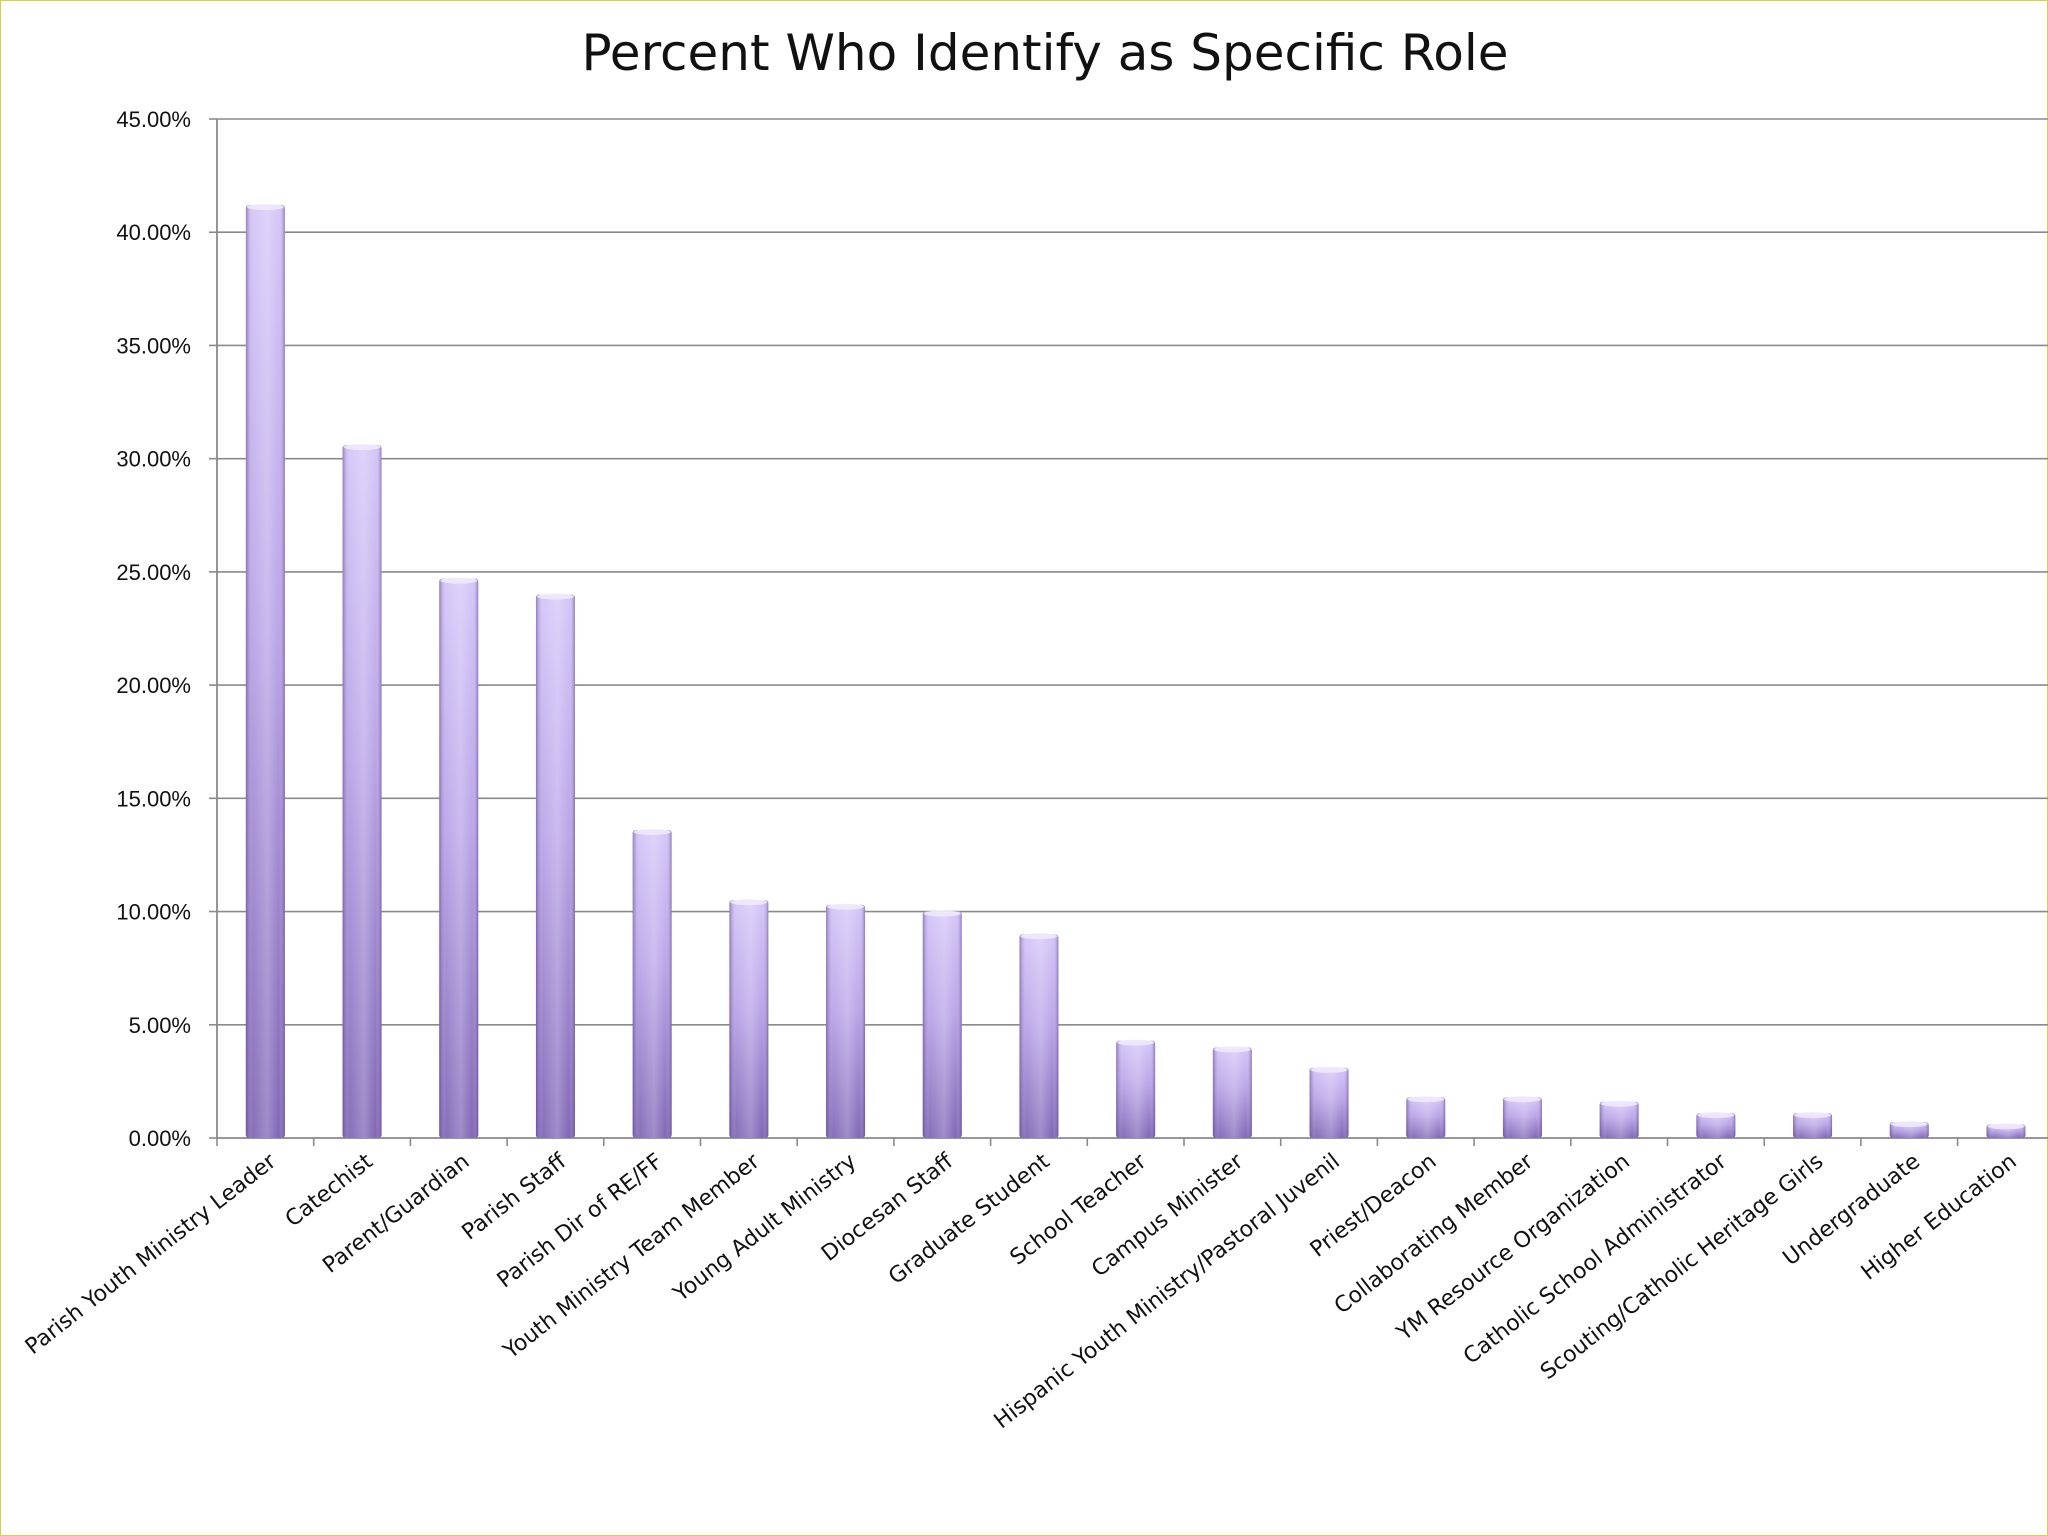 This screenshot has width=2048, height=1536. I want to click on x-tick-label: Young Adult Ministry, so click(764, 1228).